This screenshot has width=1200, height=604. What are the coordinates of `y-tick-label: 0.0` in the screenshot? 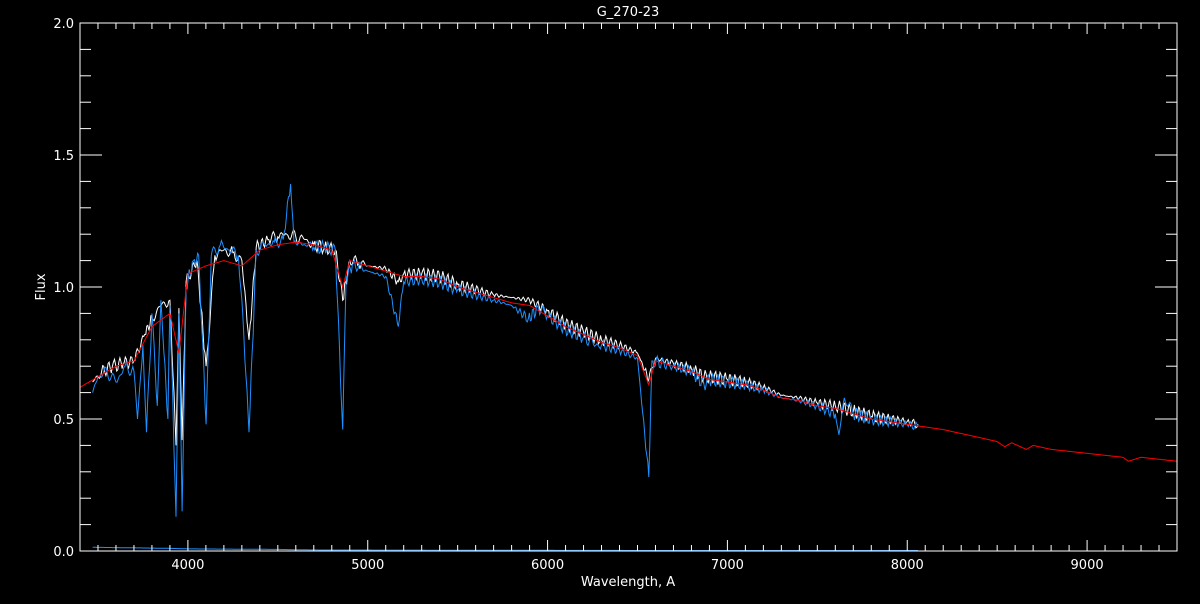 It's located at (63, 552).